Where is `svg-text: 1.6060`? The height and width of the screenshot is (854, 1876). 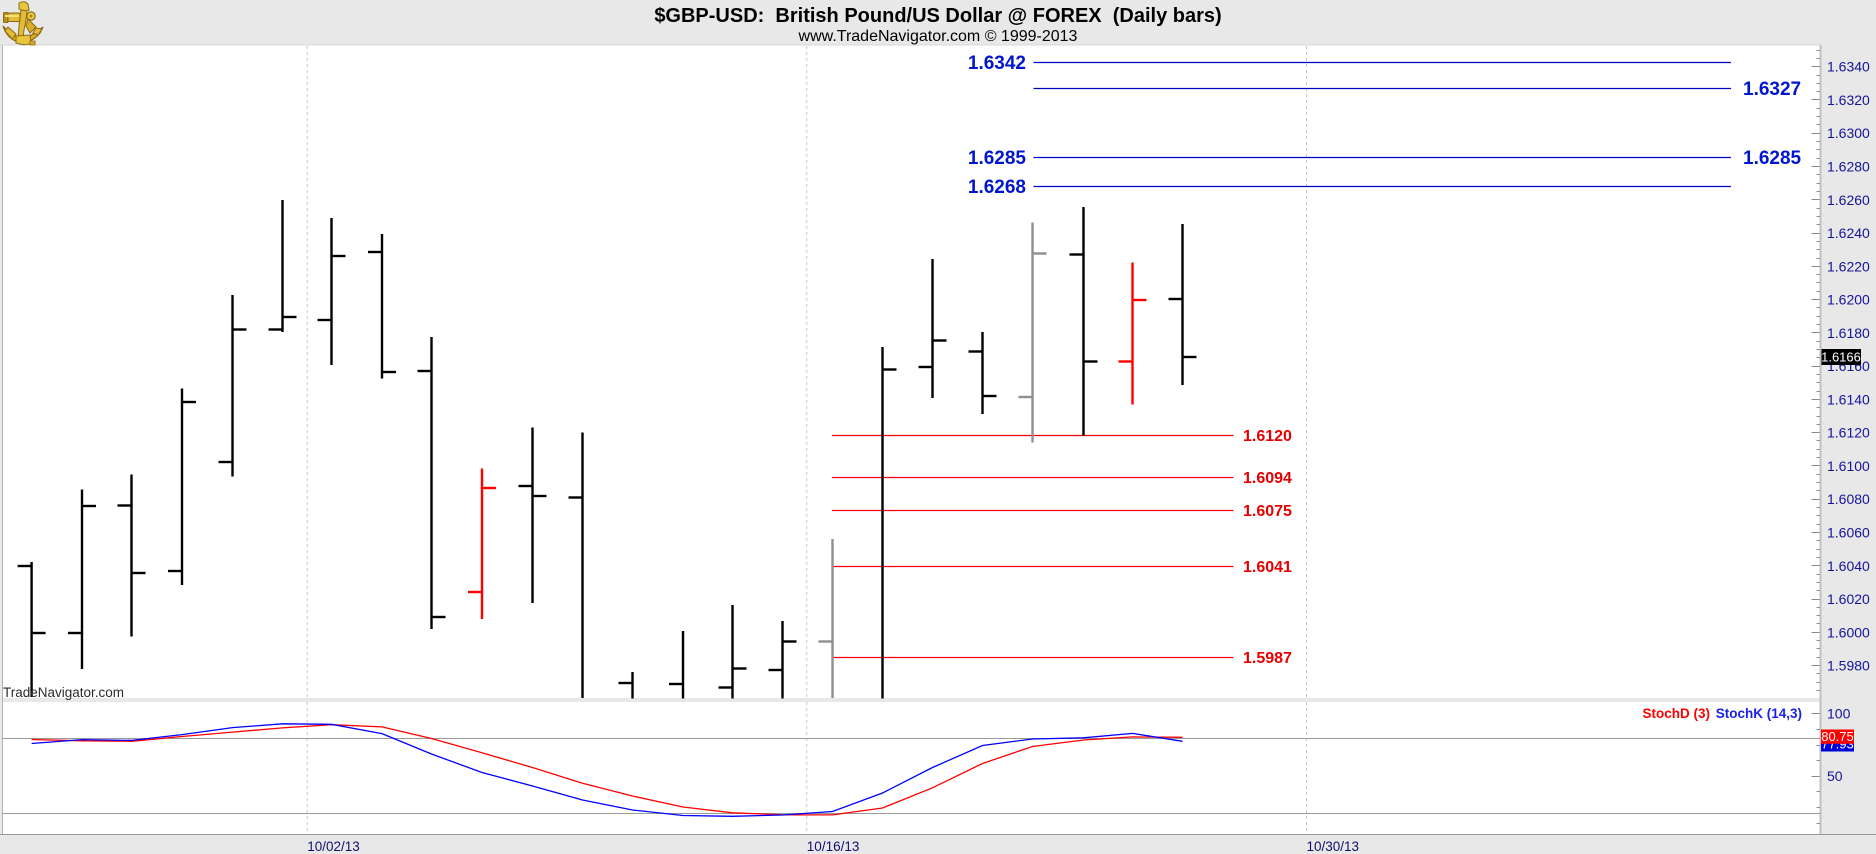 svg-text: 1.6060 is located at coordinates (1848, 533).